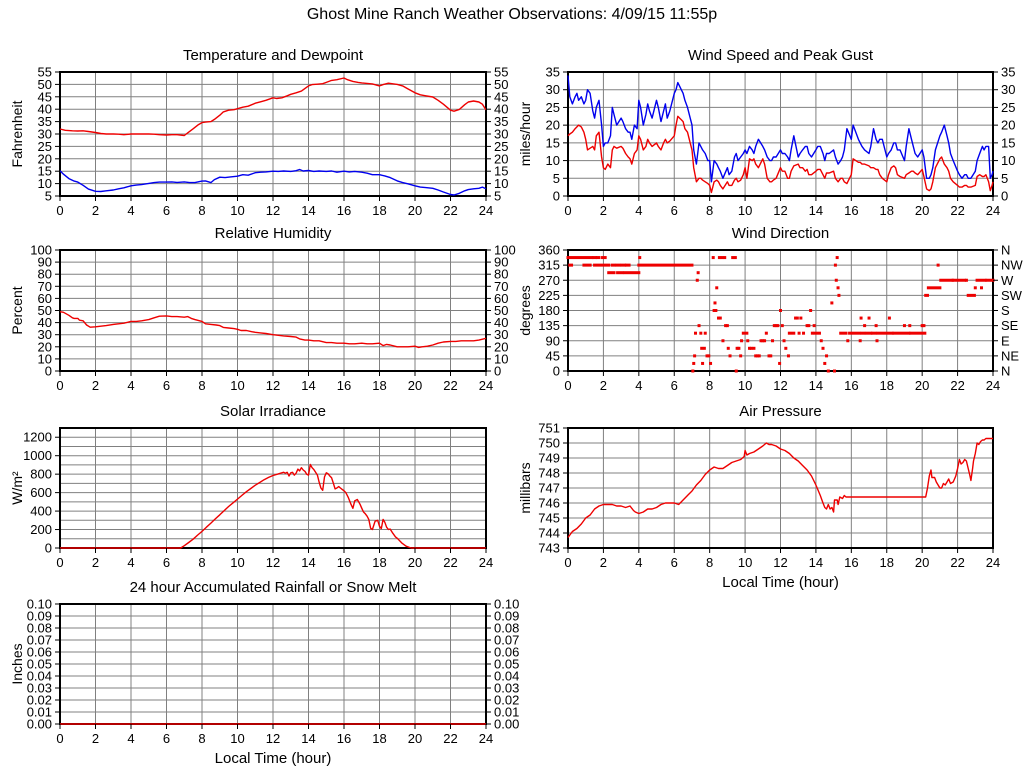  What do you see at coordinates (506, 628) in the screenshot?
I see `ytick-label-right: 0.08` at bounding box center [506, 628].